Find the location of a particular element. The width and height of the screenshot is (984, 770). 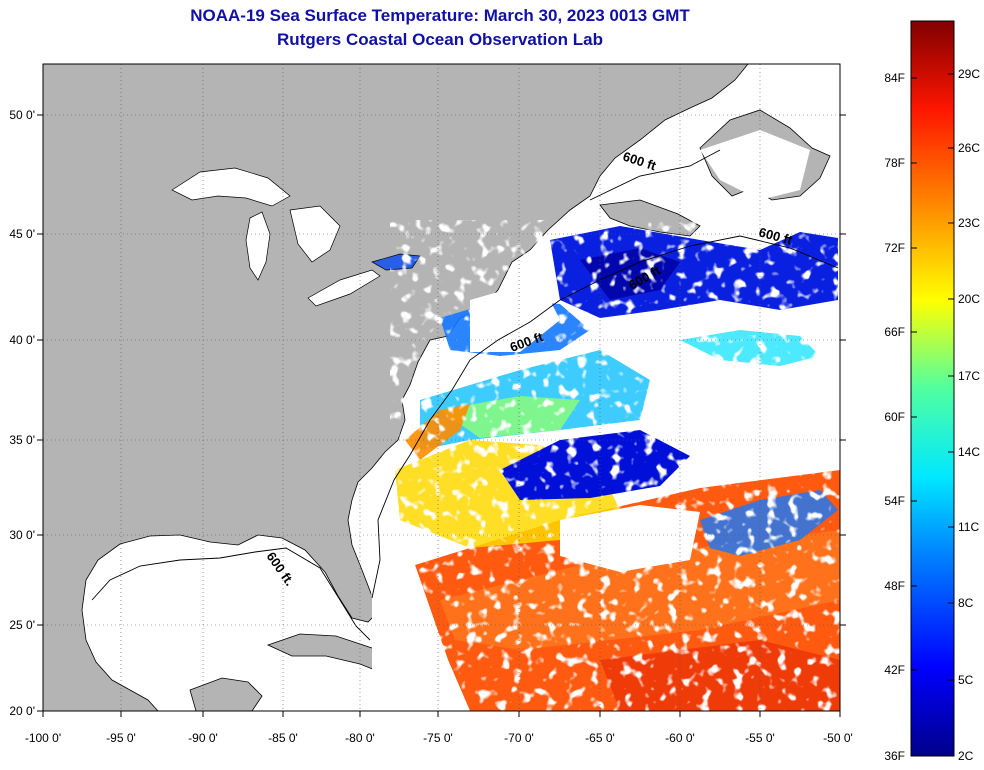

colorbar-c-label: 26C is located at coordinates (969, 148).